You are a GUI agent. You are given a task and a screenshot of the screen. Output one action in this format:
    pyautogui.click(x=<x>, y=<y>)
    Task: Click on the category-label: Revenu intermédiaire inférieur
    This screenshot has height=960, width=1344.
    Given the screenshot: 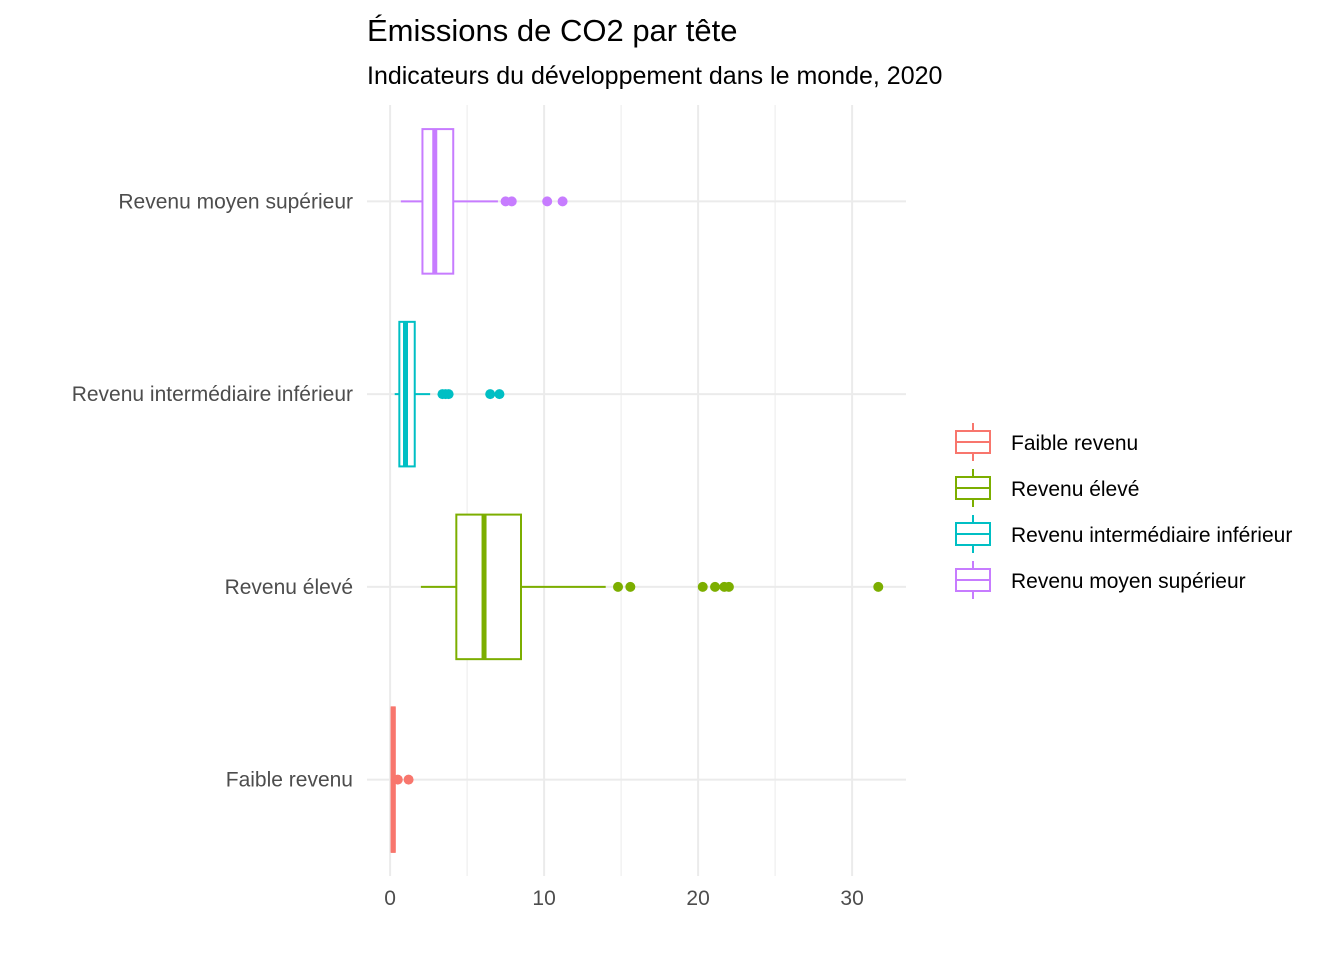 What is the action you would take?
    pyautogui.click(x=212, y=394)
    